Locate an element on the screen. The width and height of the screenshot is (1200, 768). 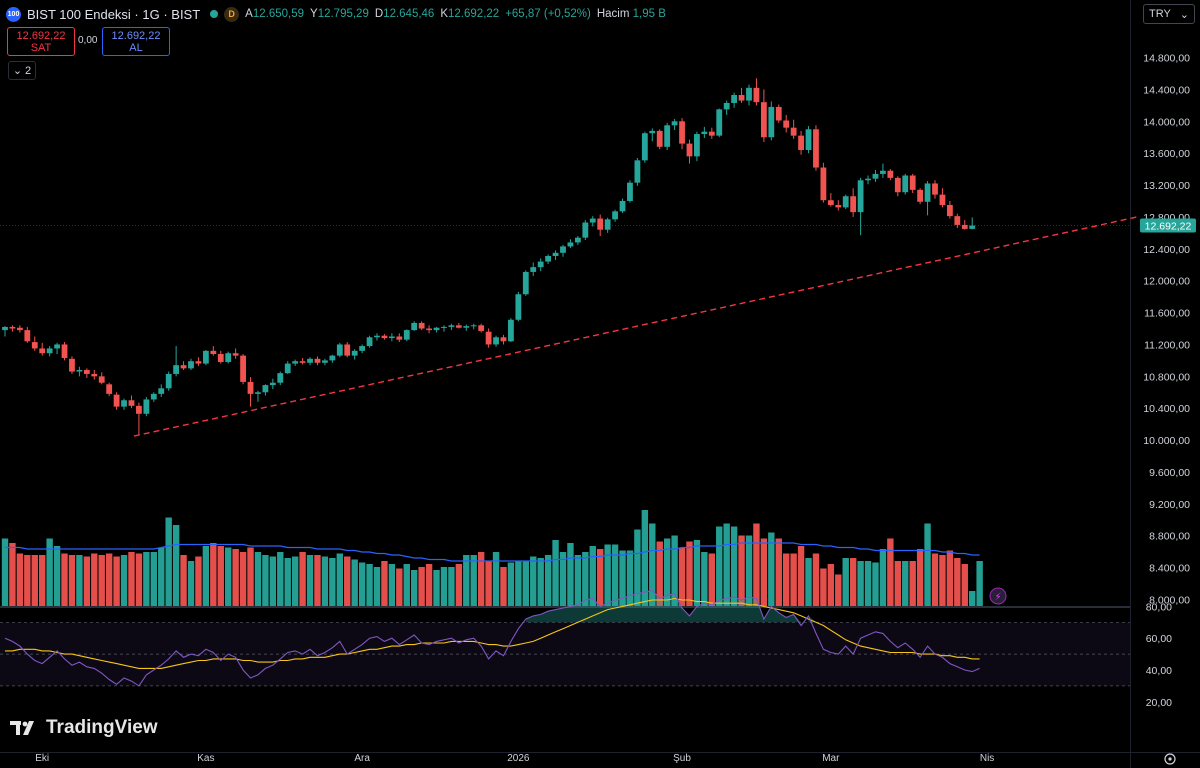
price-tick-label: 14.800,00 is located at coordinates (1166, 59).